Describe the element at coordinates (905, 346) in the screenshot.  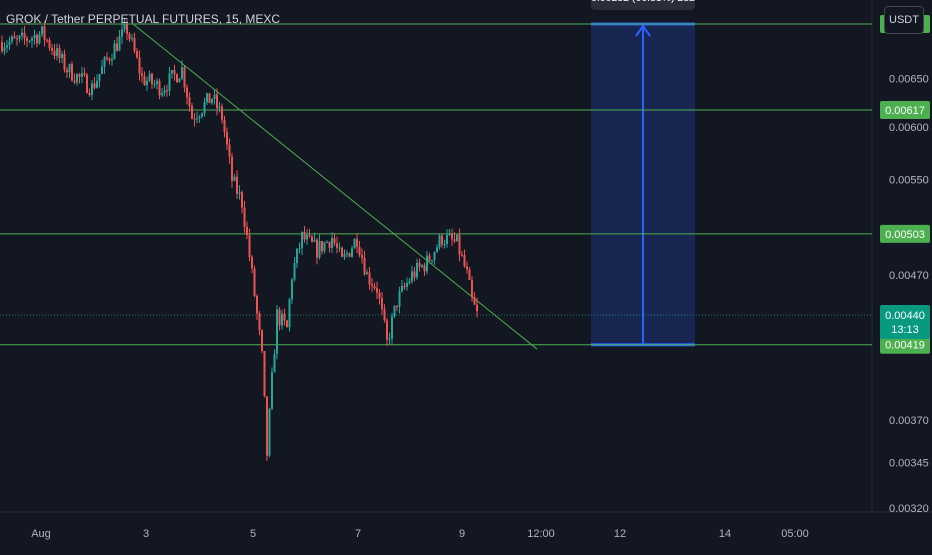
I see `level-price-label: 0.00419` at that location.